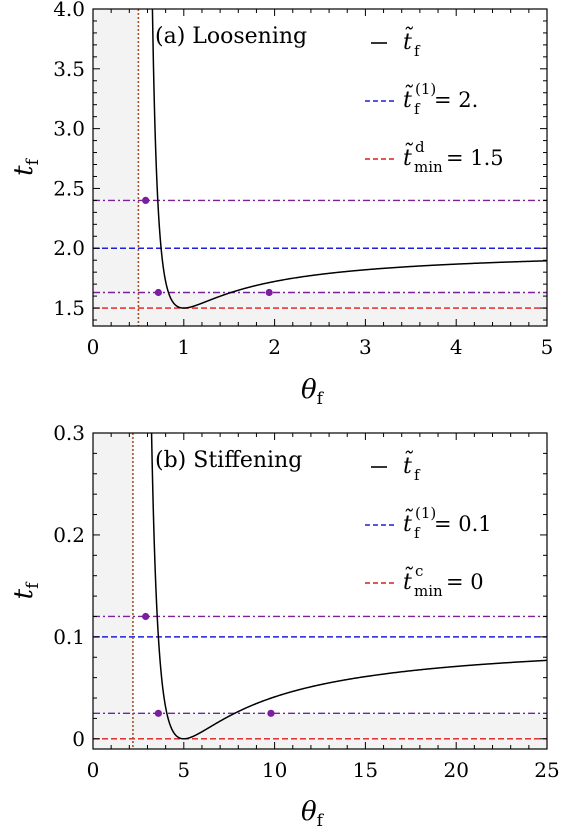  Describe the element at coordinates (228, 460) in the screenshot. I see `panel-title: (b) Stiffening` at that location.